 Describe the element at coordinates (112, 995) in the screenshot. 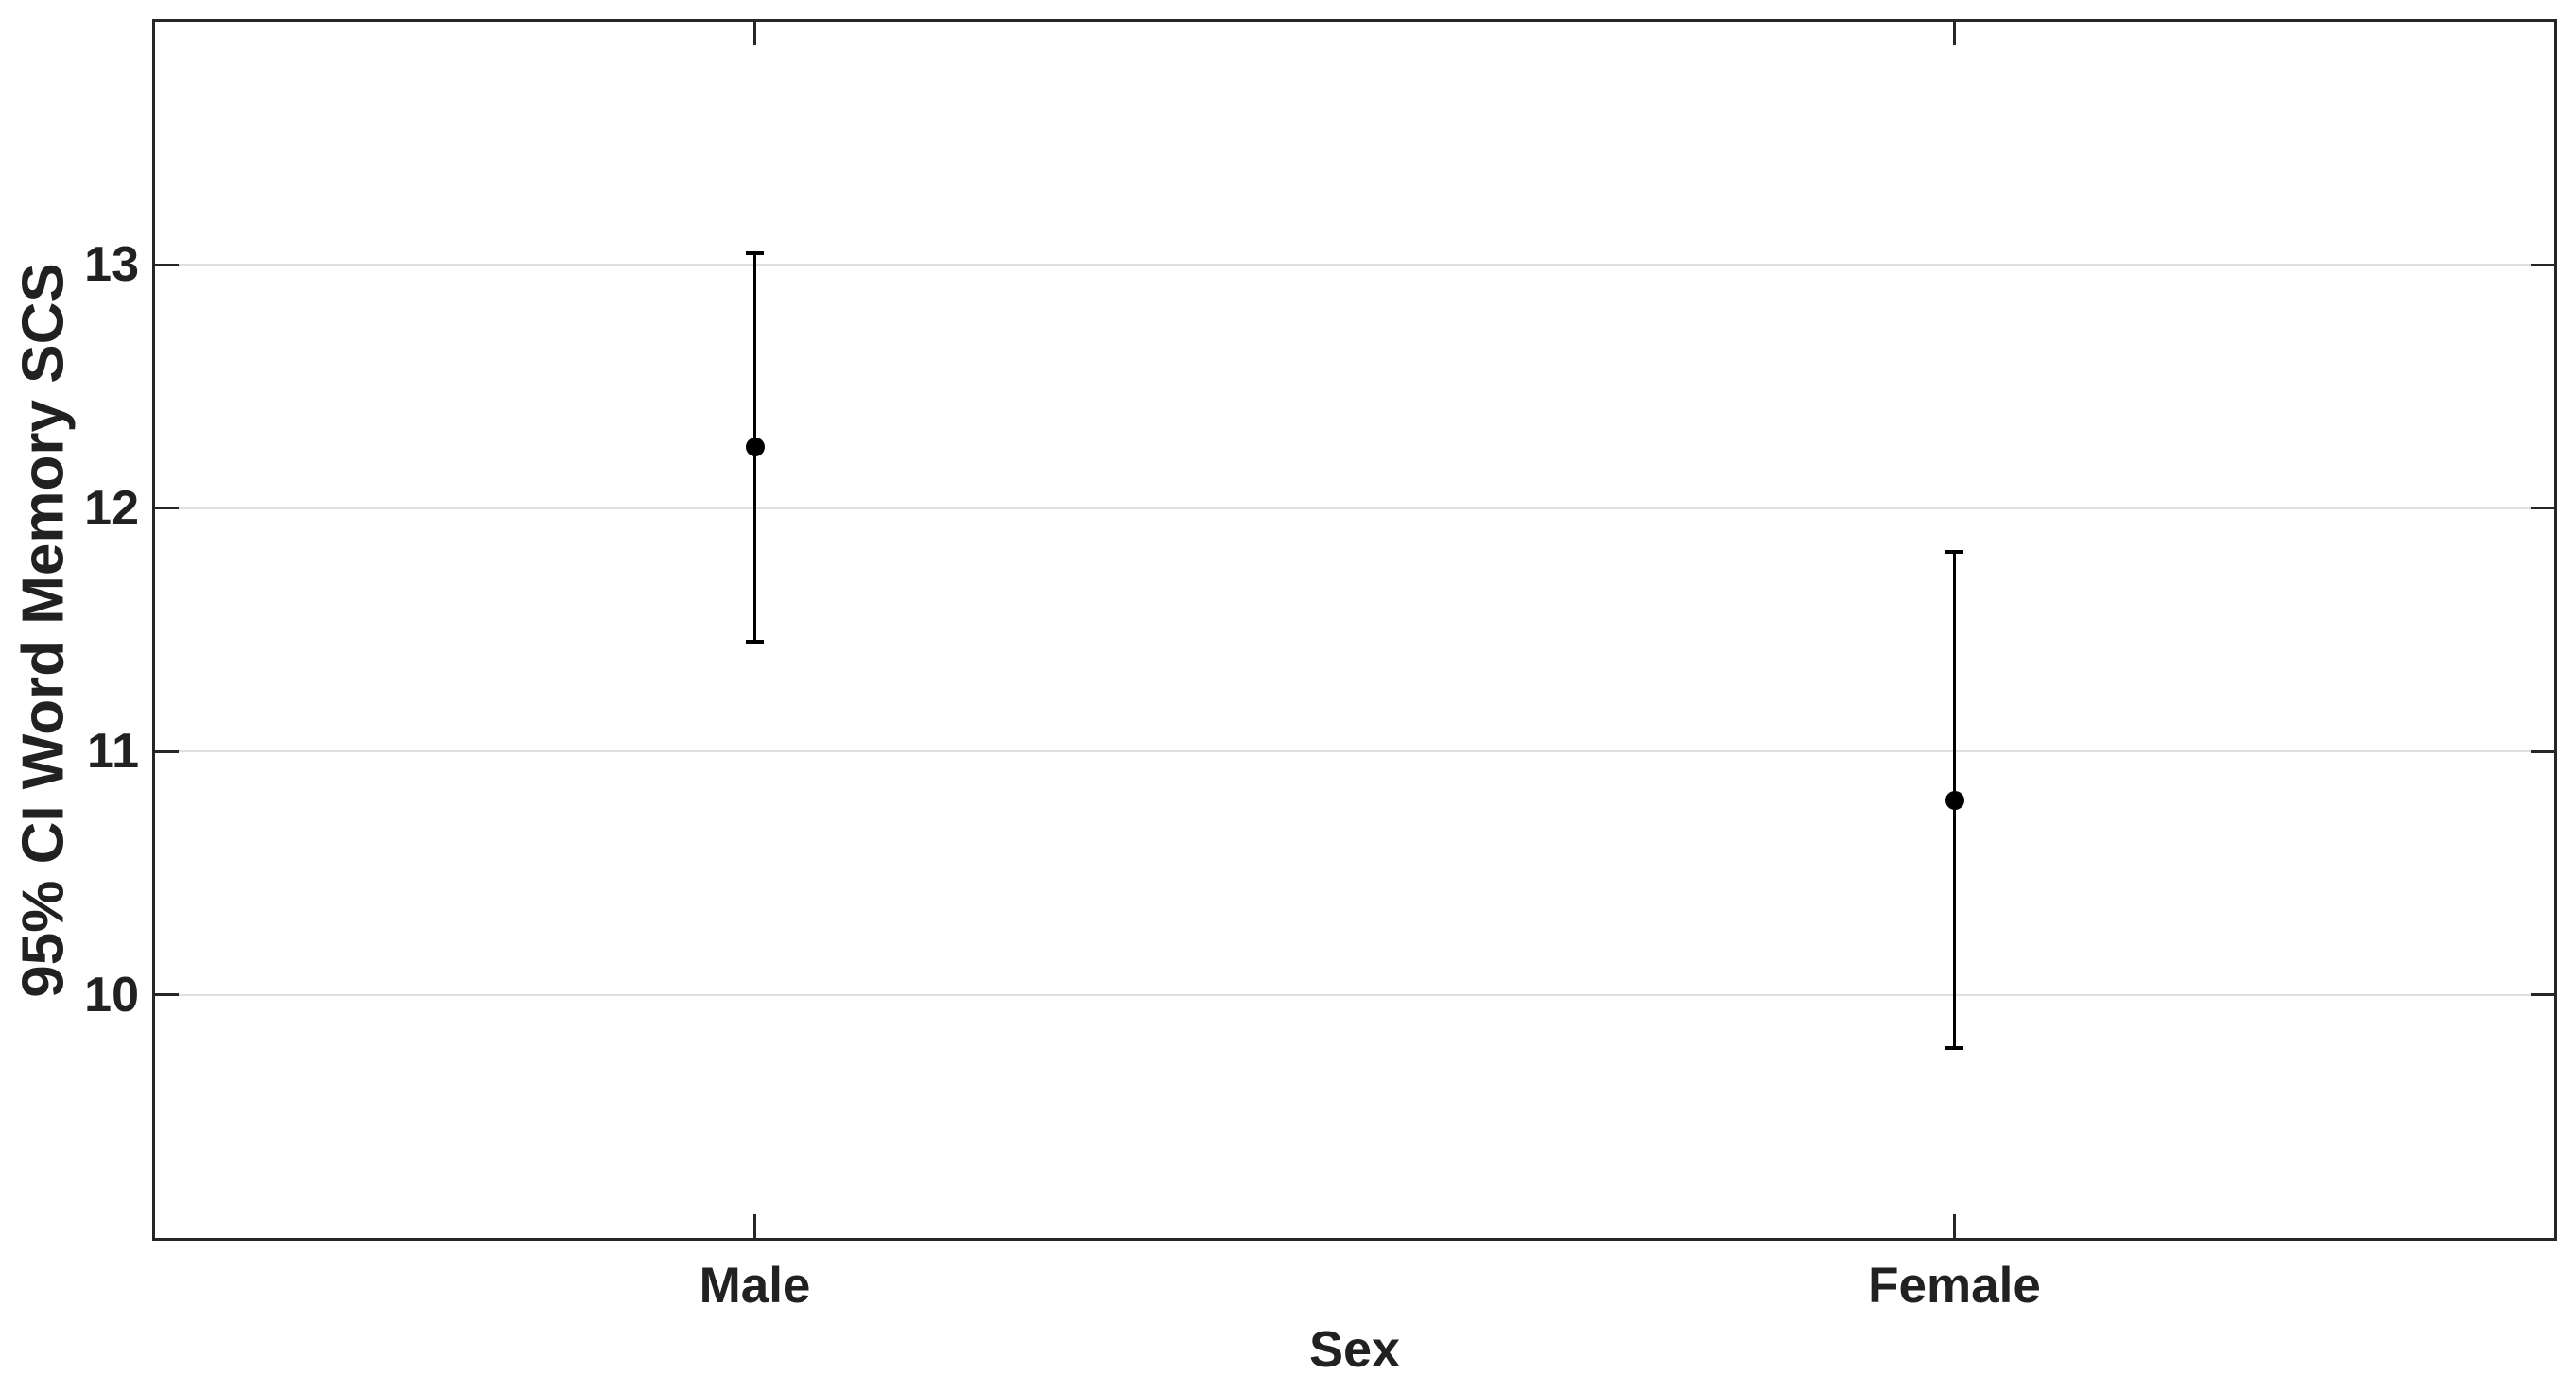

I see `y-tick-label: 10` at that location.